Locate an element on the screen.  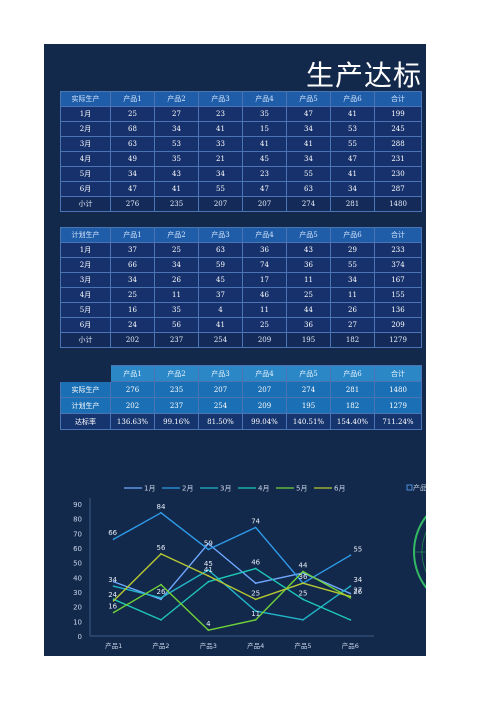
y-tick-label: 60 is located at coordinates (77, 549).